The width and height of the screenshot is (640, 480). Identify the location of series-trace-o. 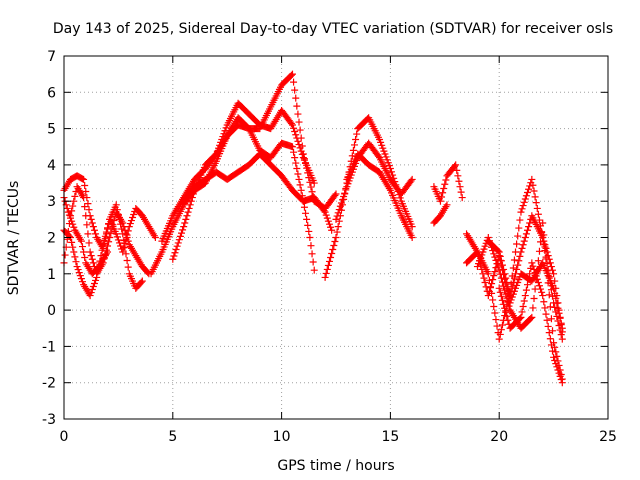
(514, 259).